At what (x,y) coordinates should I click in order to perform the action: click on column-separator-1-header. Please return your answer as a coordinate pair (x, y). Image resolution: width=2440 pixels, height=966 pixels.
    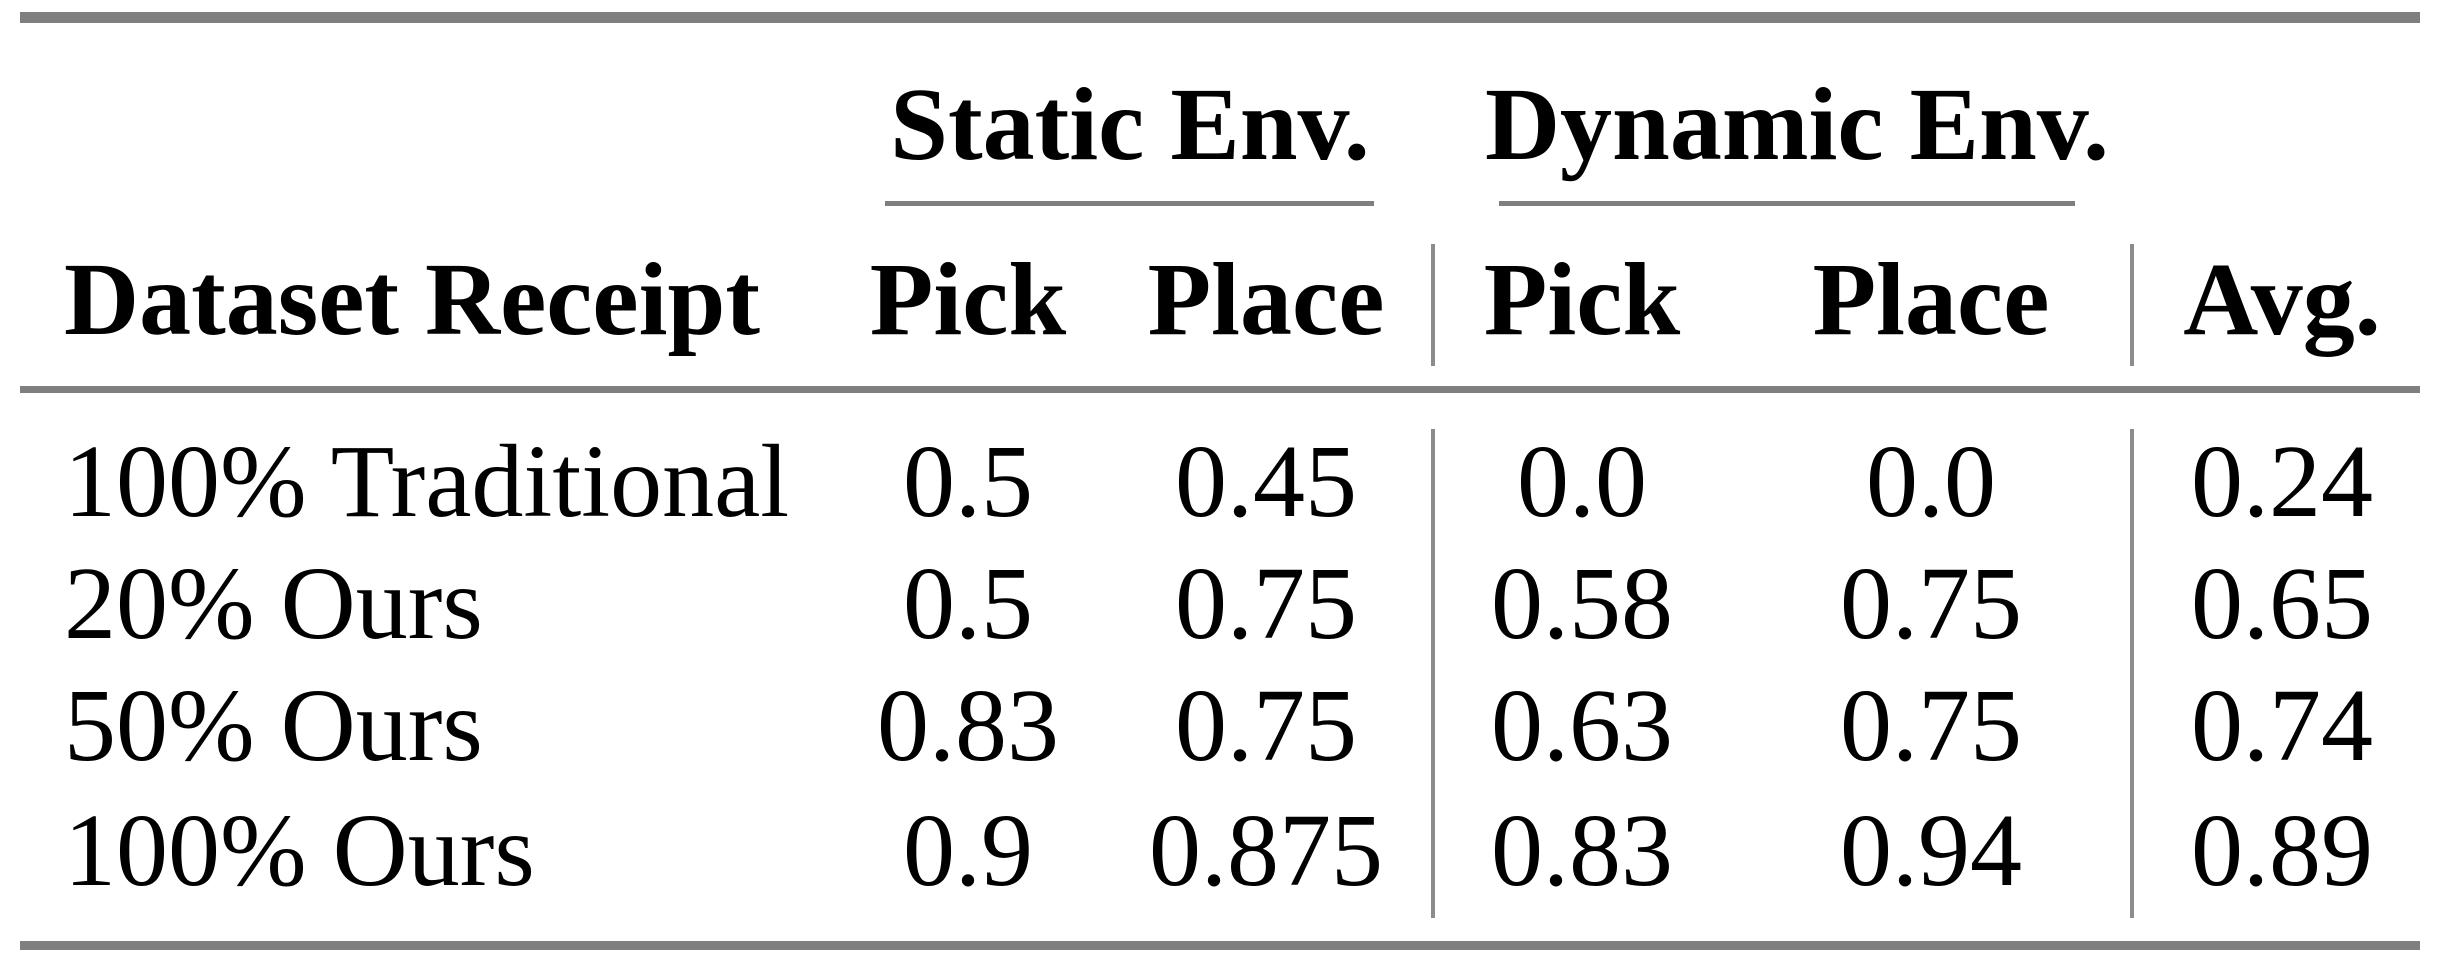
    Looking at the image, I should click on (1433, 305).